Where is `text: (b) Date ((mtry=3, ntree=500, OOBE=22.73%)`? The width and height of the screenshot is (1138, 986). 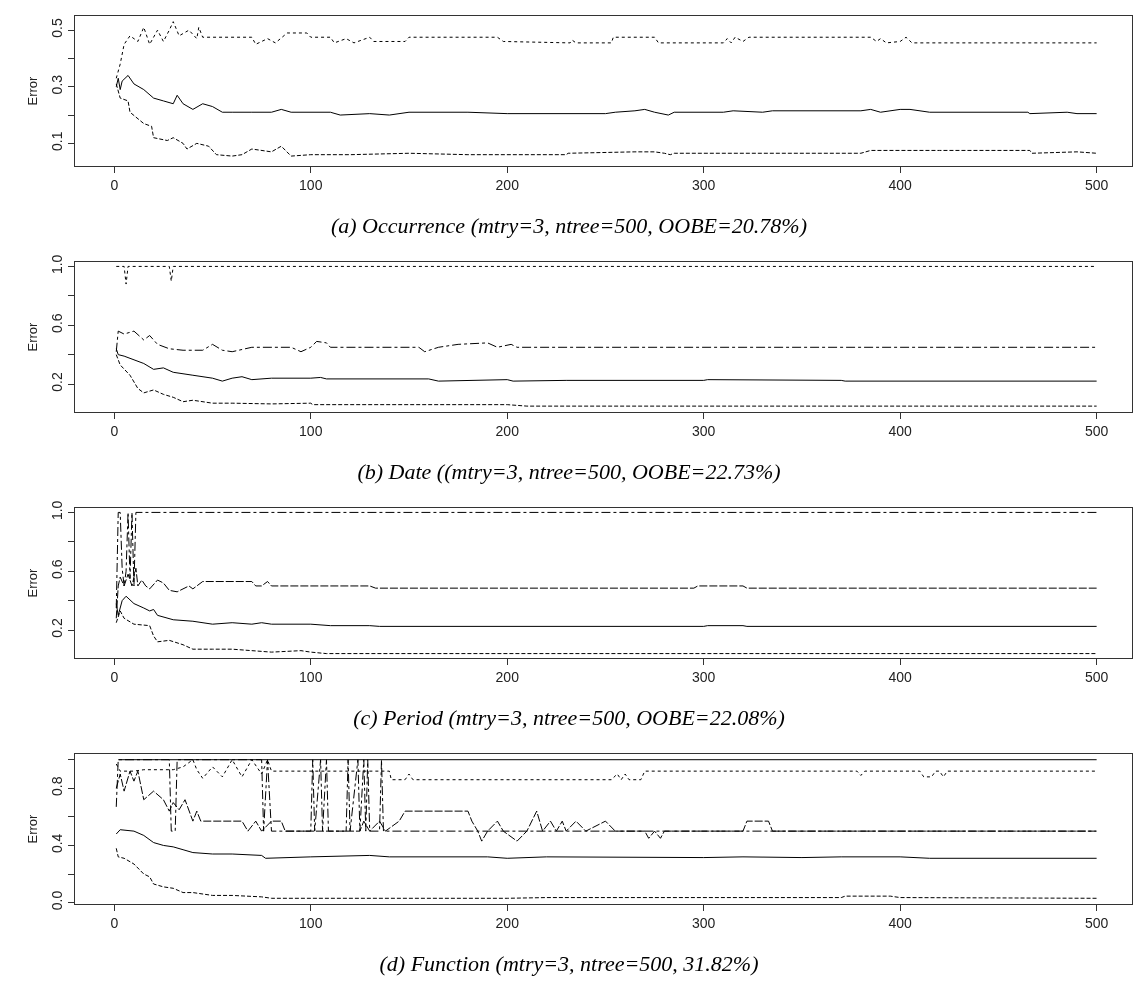
text: (b) Date ((mtry=3, ntree=500, OOBE=22.73%) is located at coordinates (569, 471).